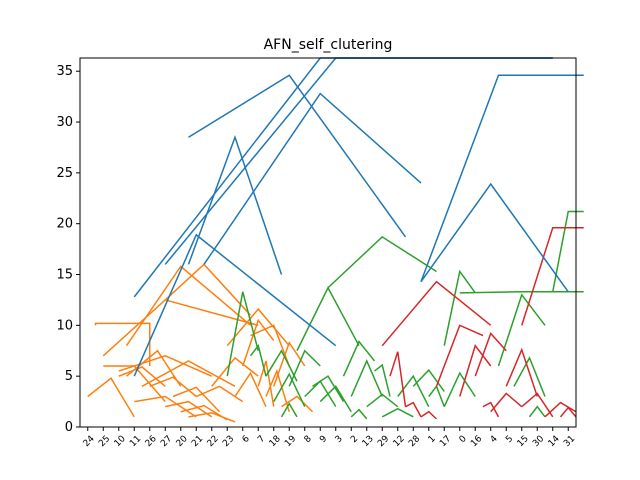 Image resolution: width=640 pixels, height=480 pixels. I want to click on x-tick-label-2: 2, so click(354, 439).